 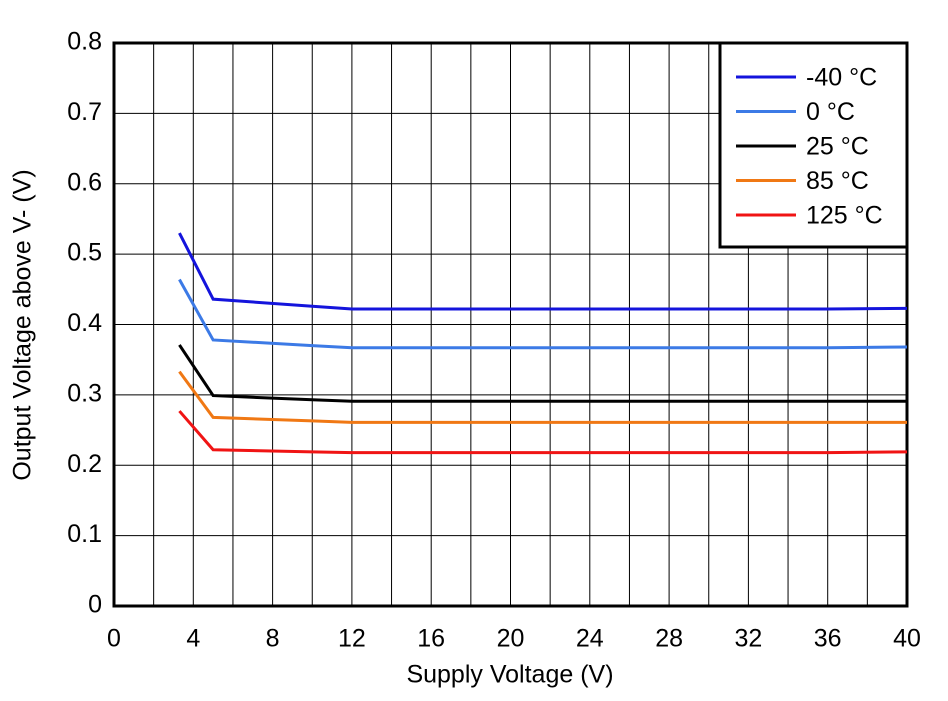 I want to click on y-tick-label: 0.7, so click(x=84, y=112).